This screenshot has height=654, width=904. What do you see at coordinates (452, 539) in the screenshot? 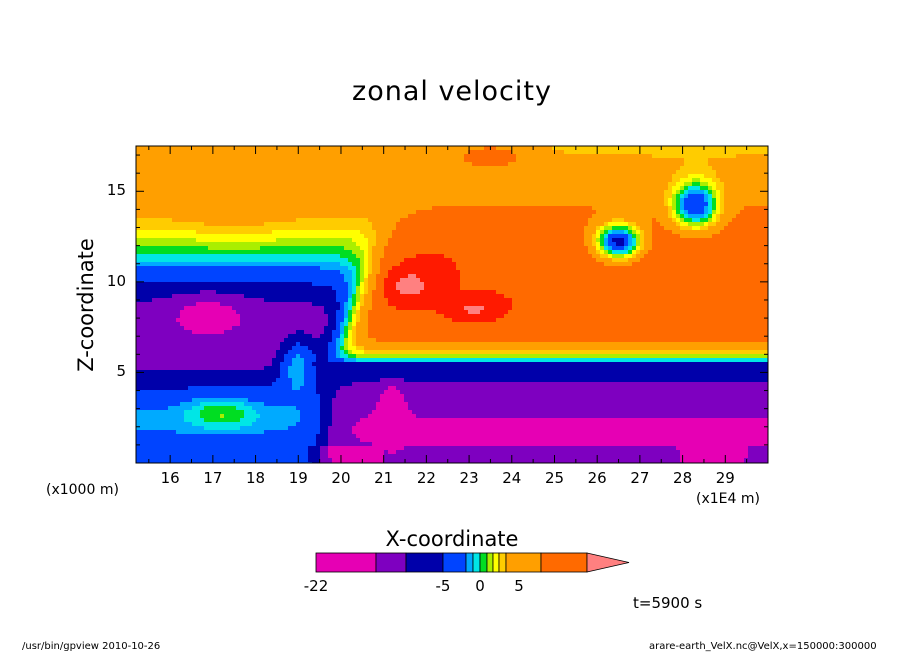
I see `x-axis-label: X-coordinate` at bounding box center [452, 539].